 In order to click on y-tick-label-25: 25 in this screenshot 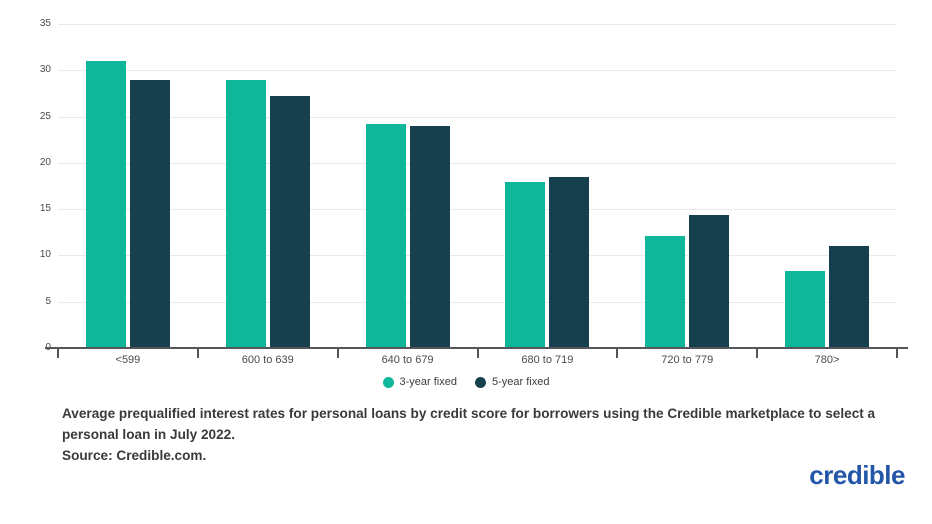, I will do `click(45, 116)`.